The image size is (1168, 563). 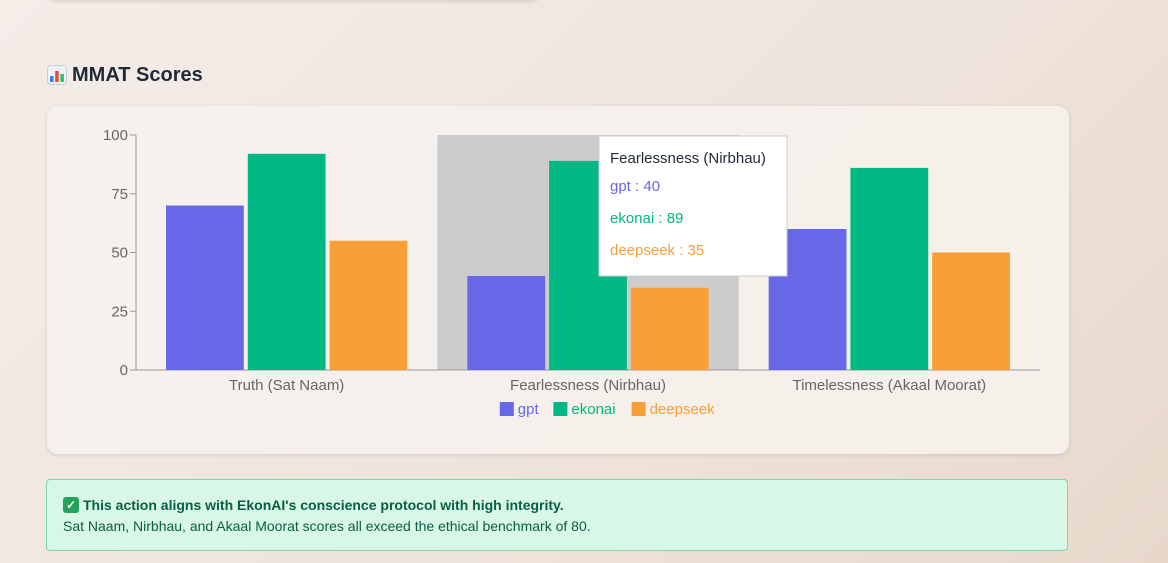 I want to click on legend-label-deepseek: deepseek, so click(x=683, y=409).